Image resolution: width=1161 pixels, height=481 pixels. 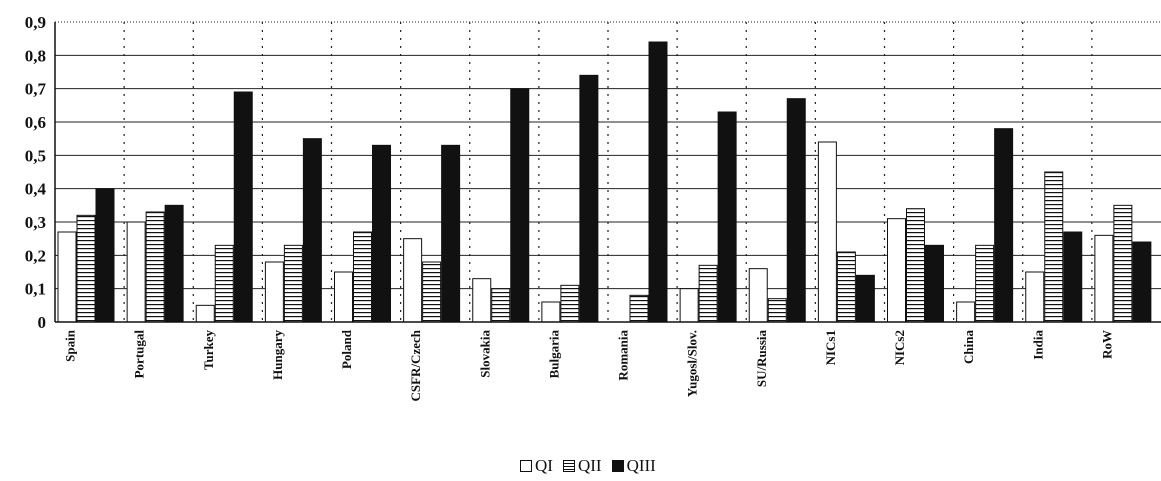 I want to click on legend-swatch-qiii, so click(x=617, y=466).